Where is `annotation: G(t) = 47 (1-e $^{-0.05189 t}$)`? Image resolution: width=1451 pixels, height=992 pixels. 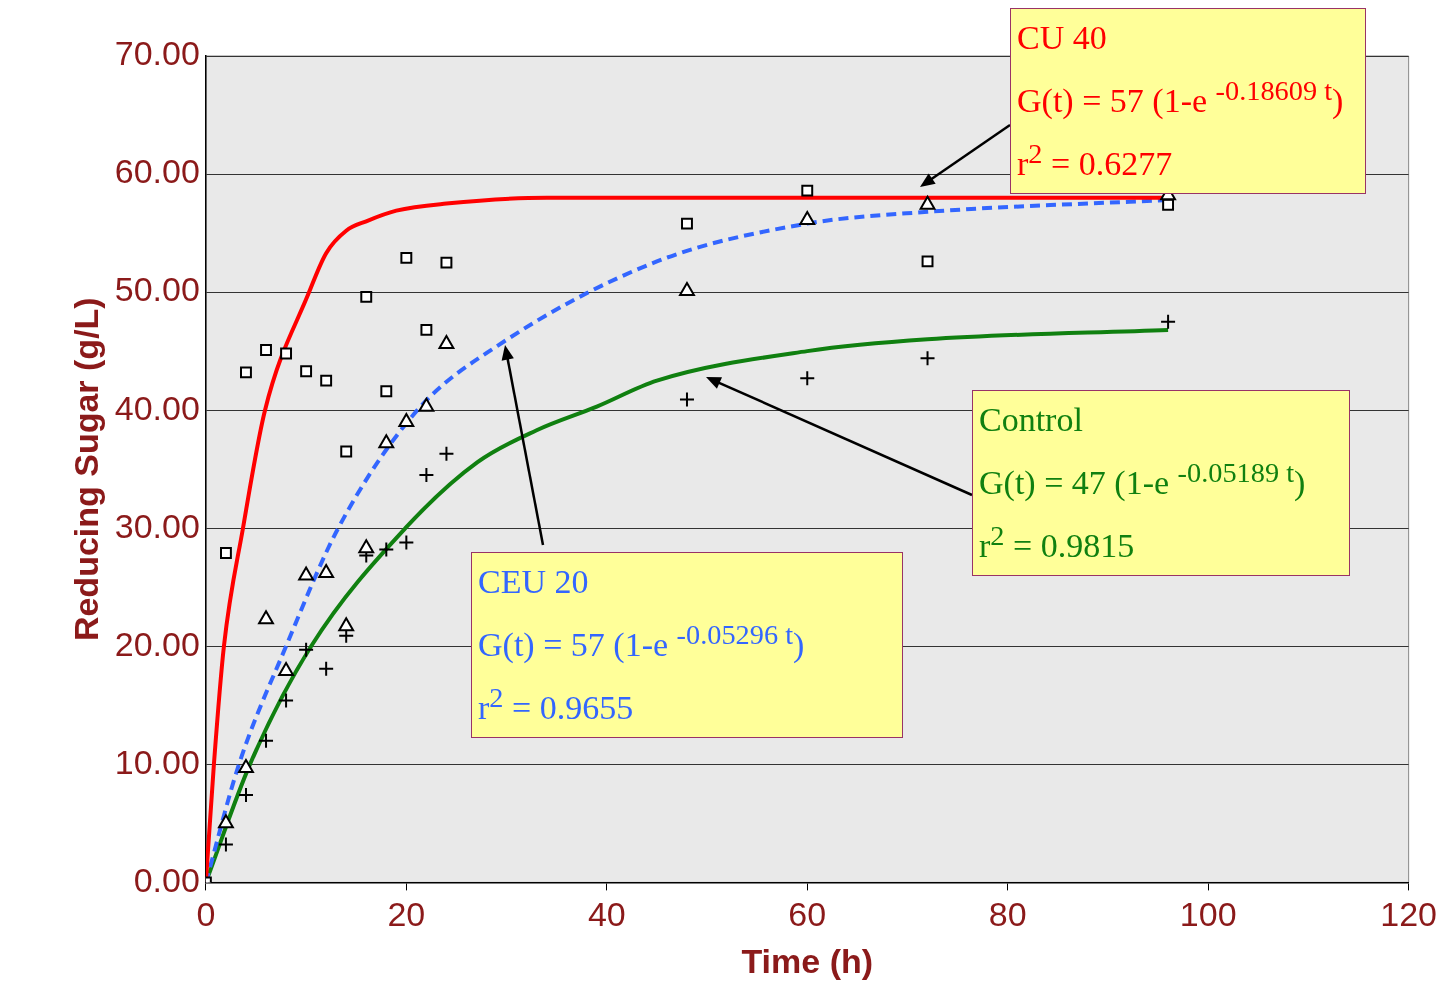
annotation: G(t) = 47 (1-e $^{-0.05189 t}$) is located at coordinates (1143, 480).